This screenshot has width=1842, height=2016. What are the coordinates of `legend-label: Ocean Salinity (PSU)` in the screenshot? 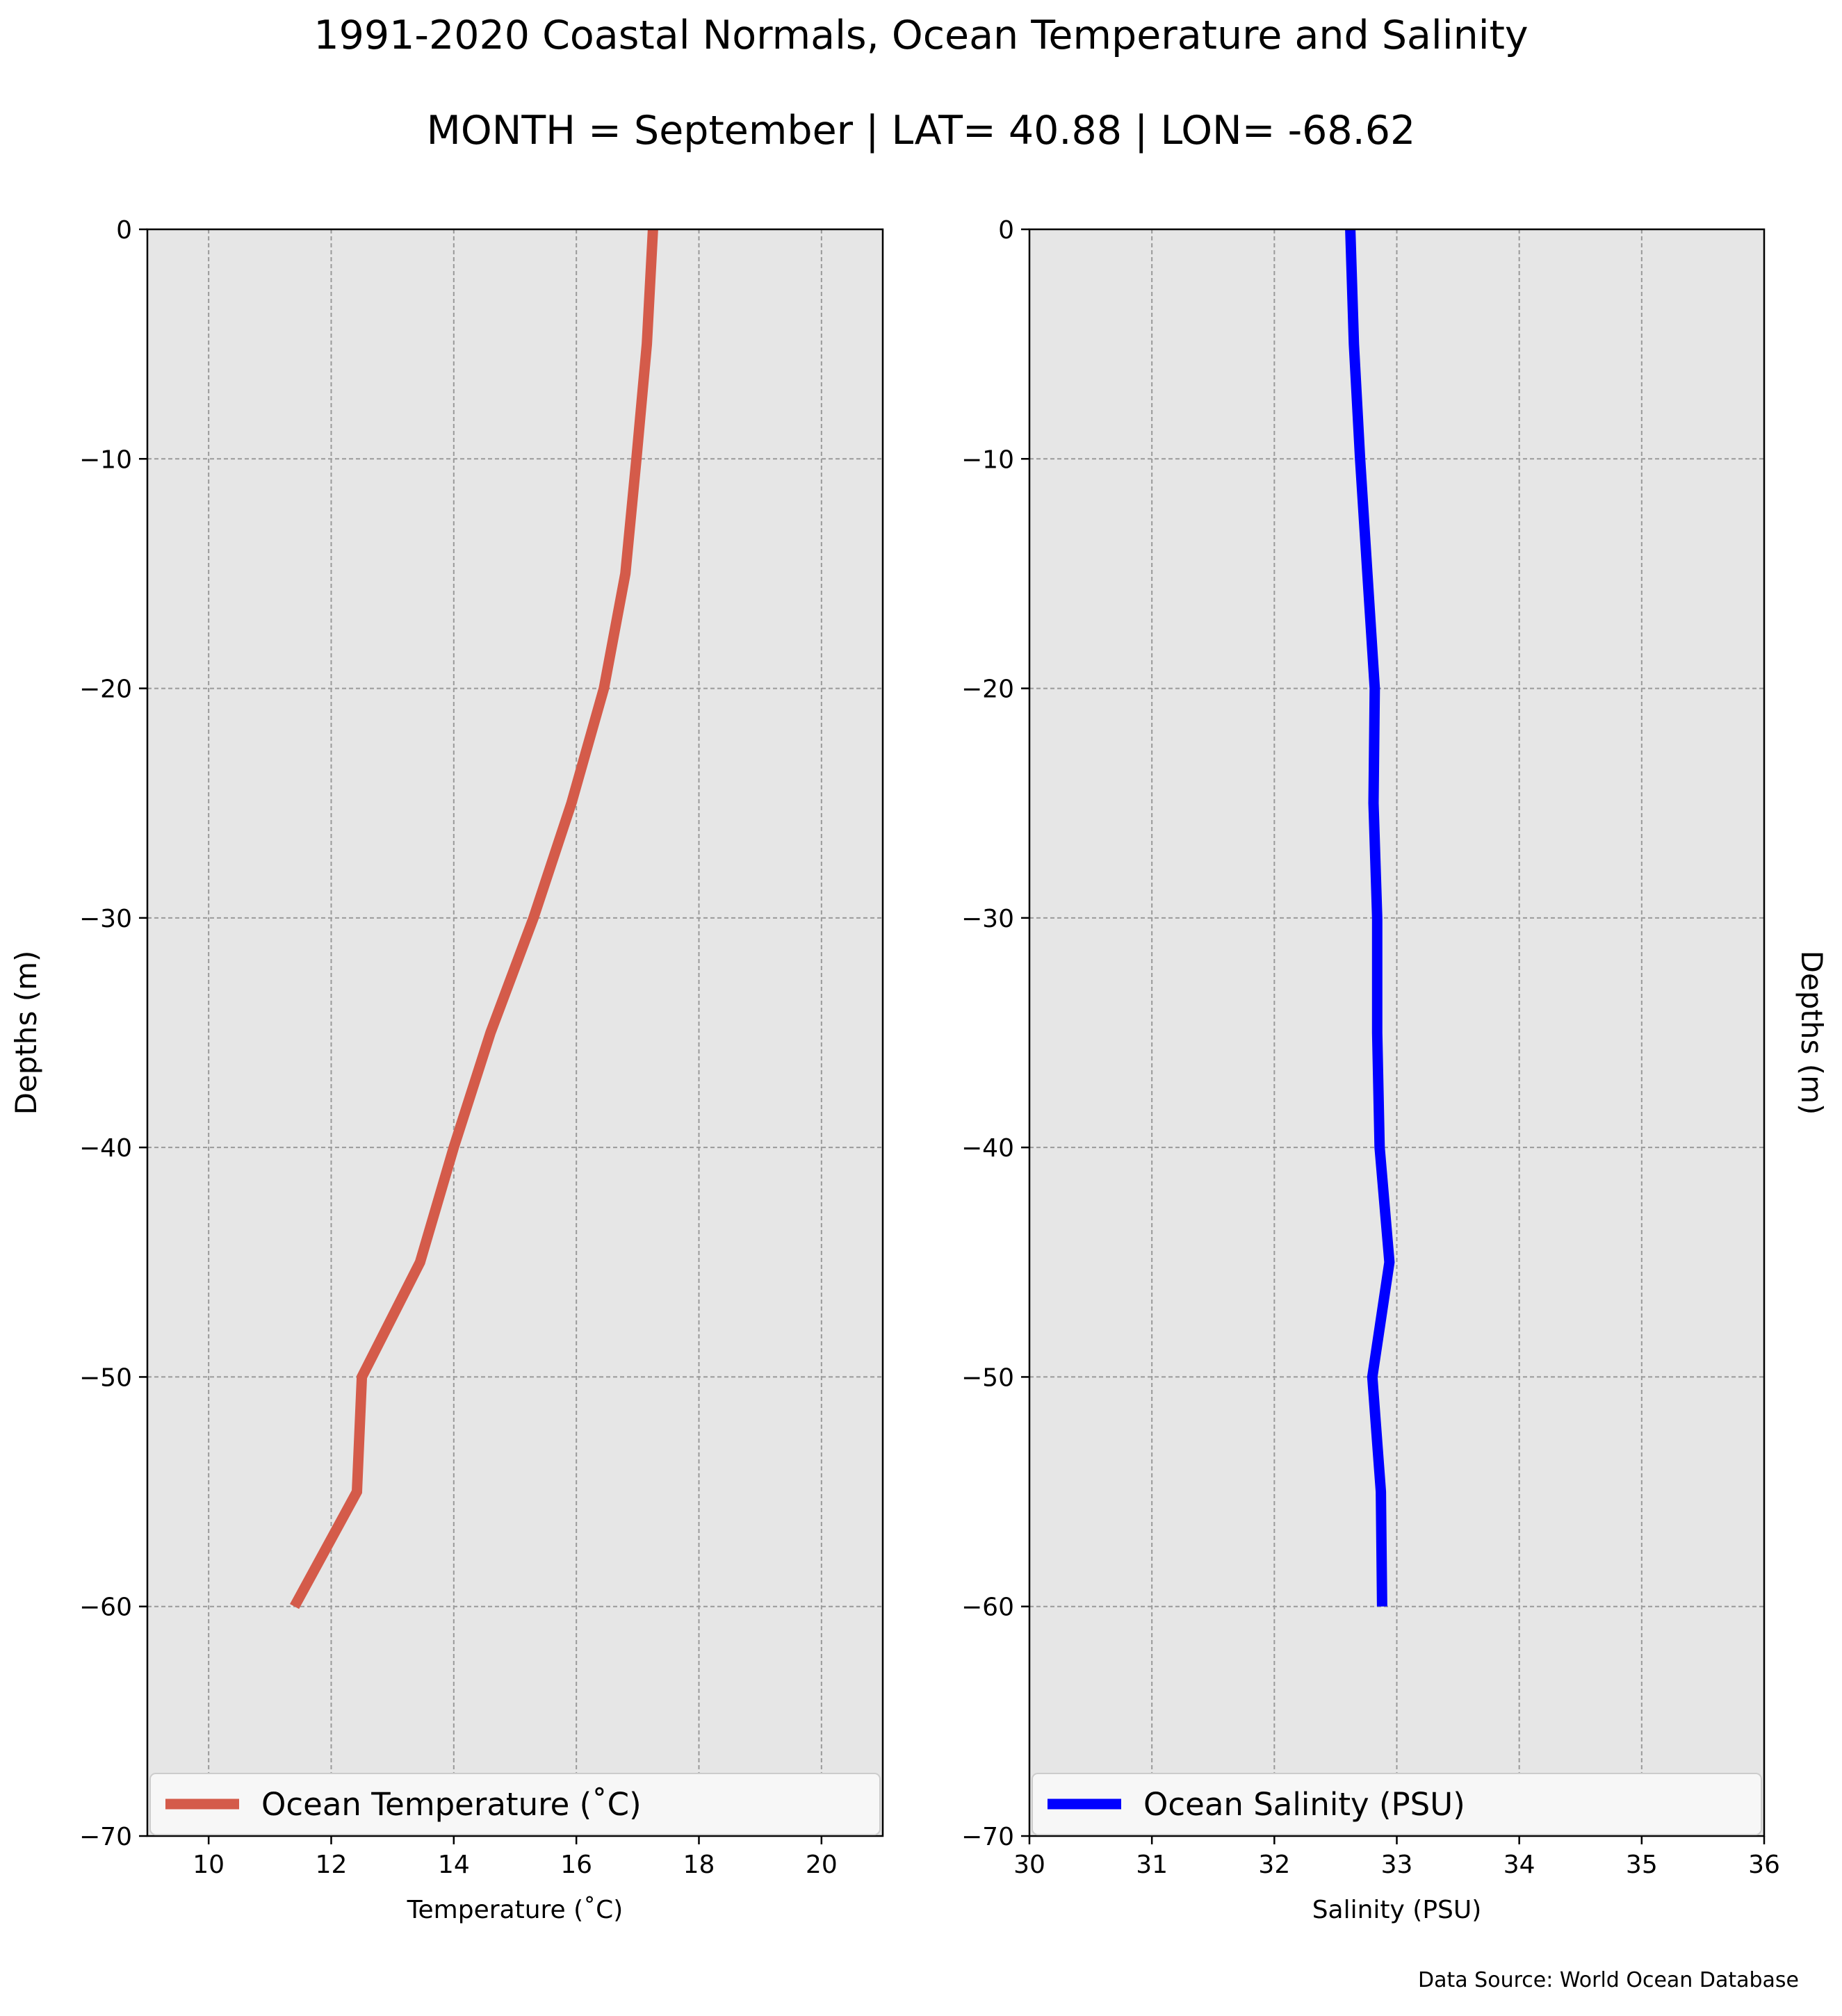 It's located at (1304, 1805).